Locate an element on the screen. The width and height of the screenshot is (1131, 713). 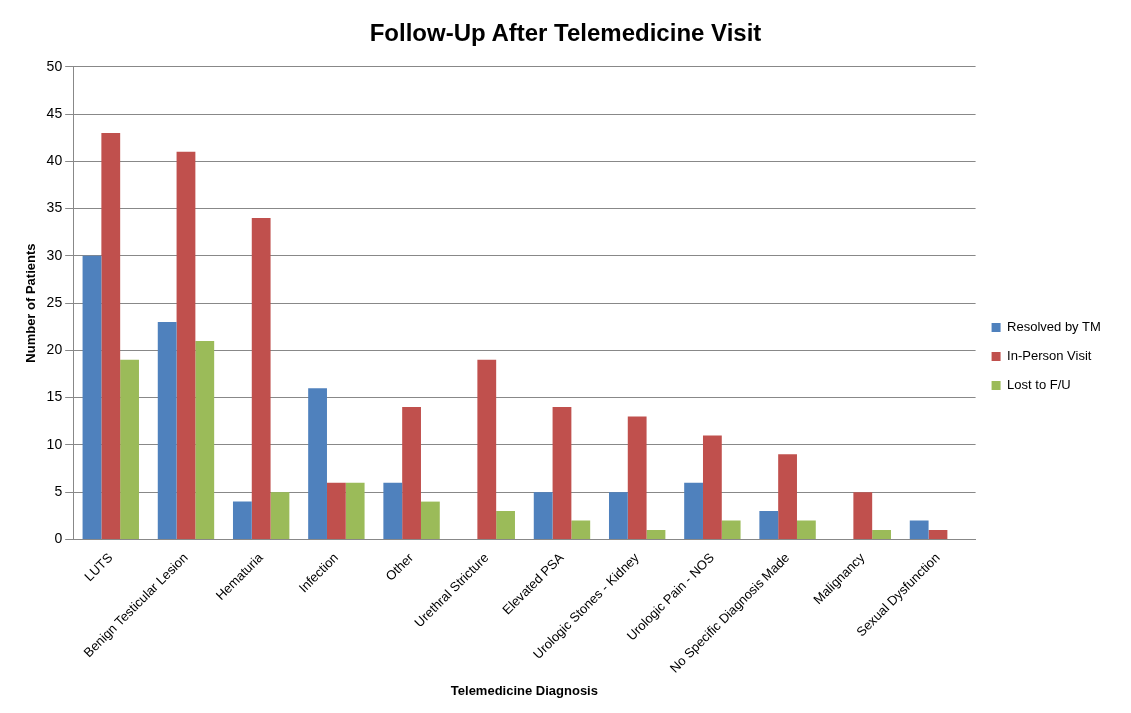
y-tick-label: 10 is located at coordinates (54, 443).